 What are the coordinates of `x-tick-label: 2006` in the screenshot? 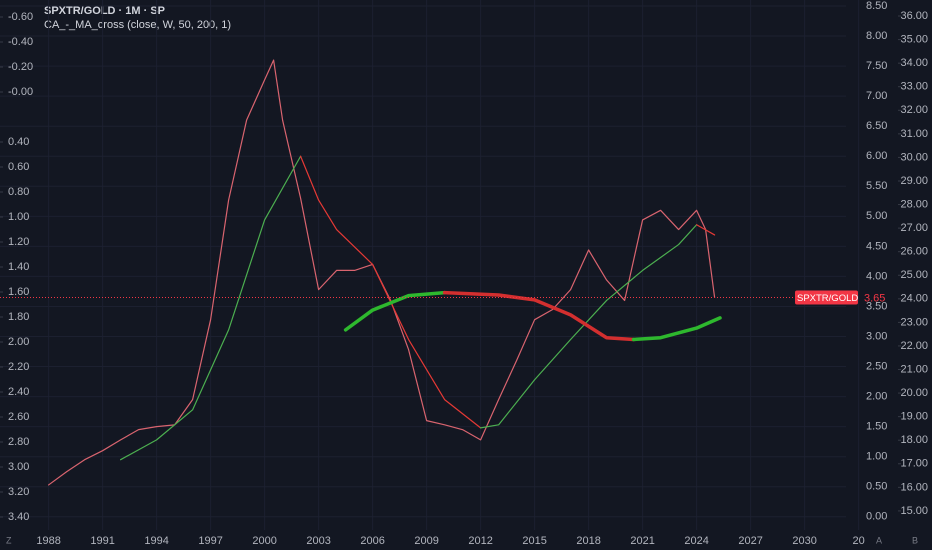 It's located at (372, 541).